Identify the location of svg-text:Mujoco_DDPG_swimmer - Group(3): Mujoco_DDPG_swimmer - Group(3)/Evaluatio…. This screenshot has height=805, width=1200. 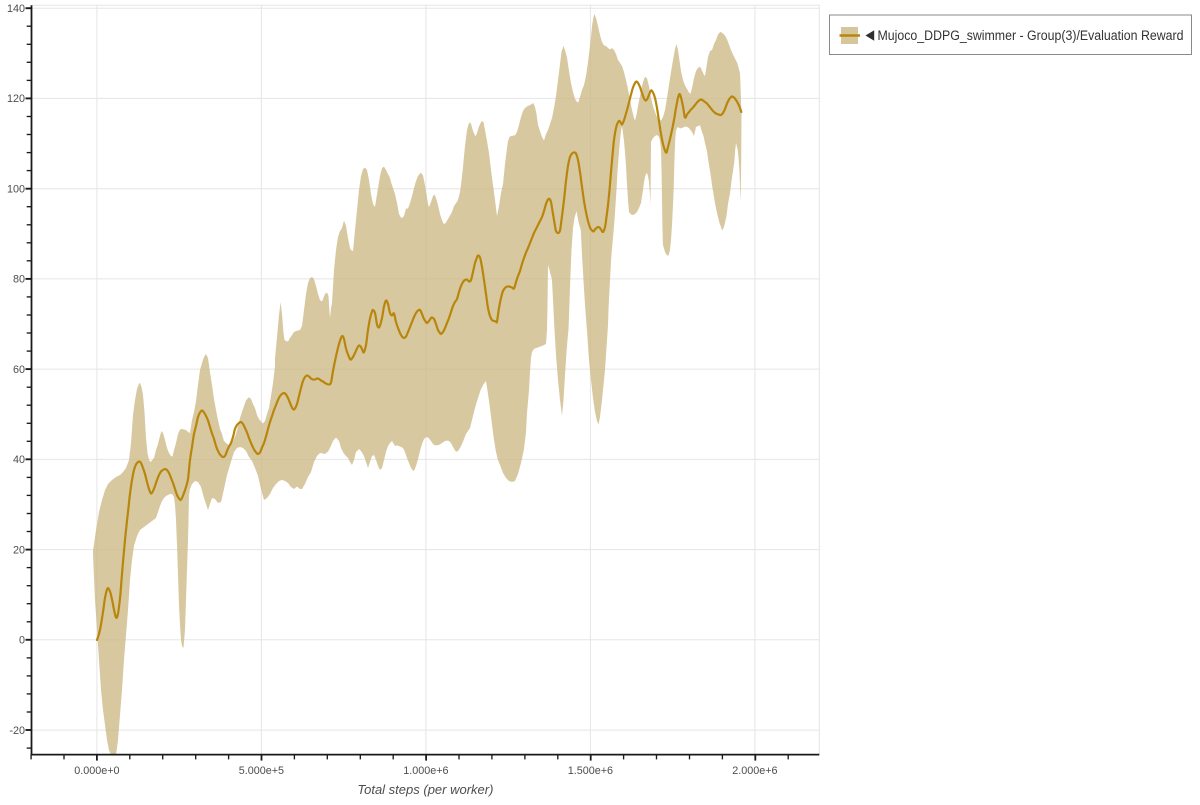
(1031, 35).